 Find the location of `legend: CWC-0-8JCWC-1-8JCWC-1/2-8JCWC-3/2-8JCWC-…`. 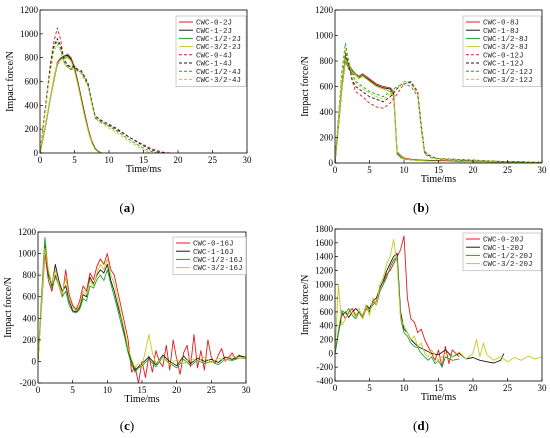

legend: CWC-0-8JCWC-1-8JCWC-1/2-8JCWC-3/2-8JCWC-… is located at coordinates (502, 51).